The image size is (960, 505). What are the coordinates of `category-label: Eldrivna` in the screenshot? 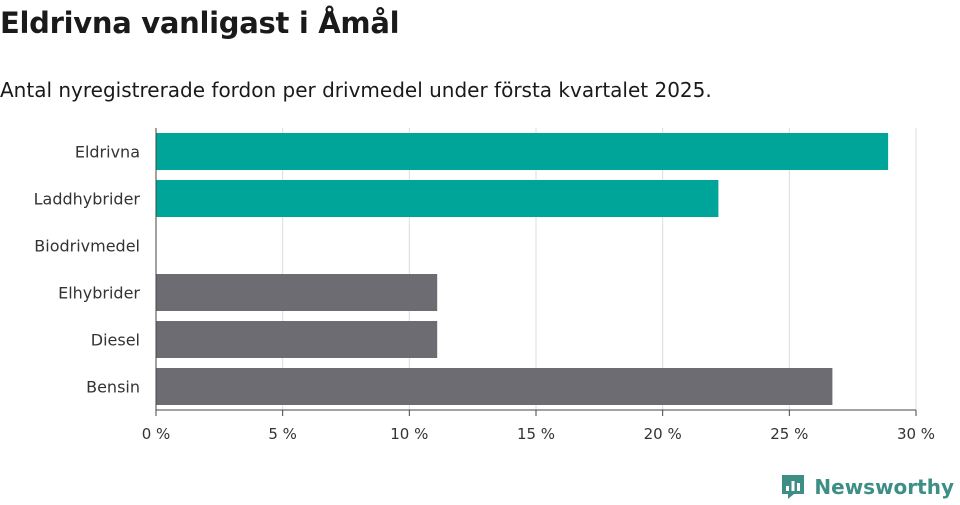 It's located at (107, 152).